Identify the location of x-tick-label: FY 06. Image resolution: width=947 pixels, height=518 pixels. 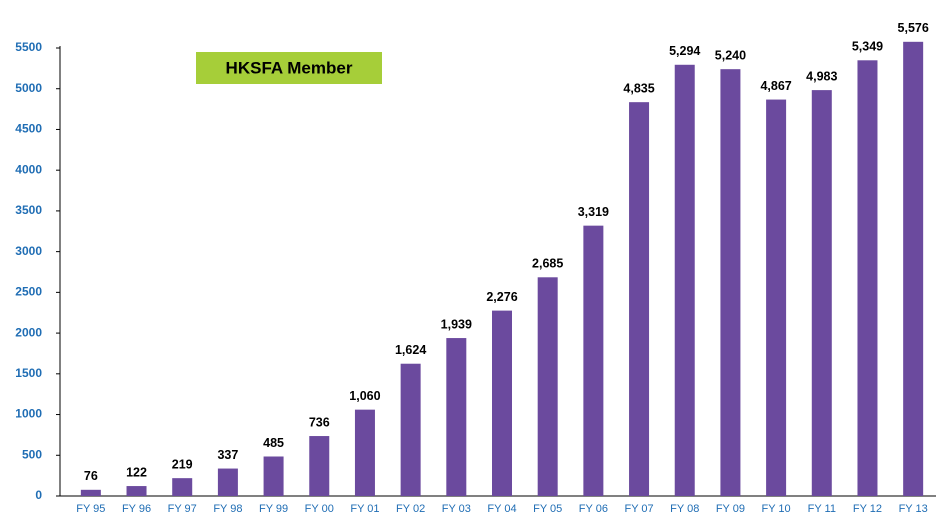
(593, 509).